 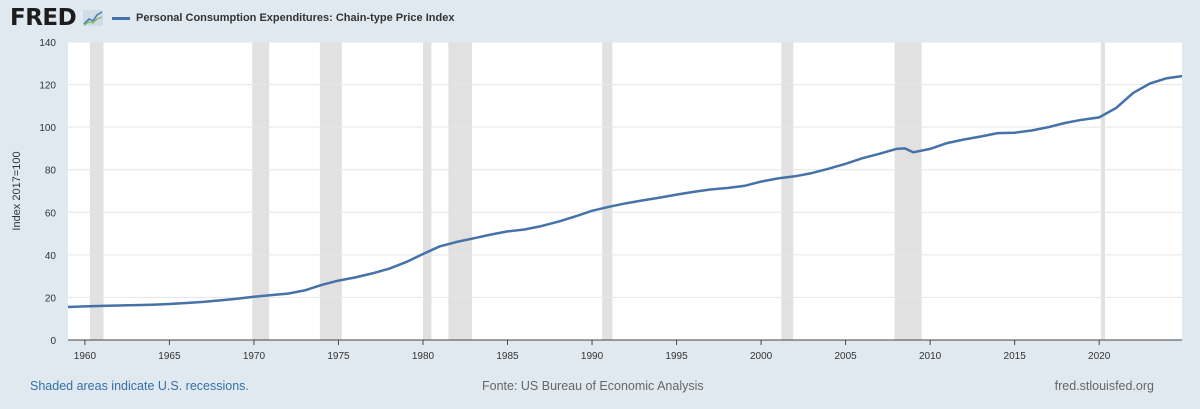 What do you see at coordinates (121, 18) in the screenshot?
I see `legend-swatch` at bounding box center [121, 18].